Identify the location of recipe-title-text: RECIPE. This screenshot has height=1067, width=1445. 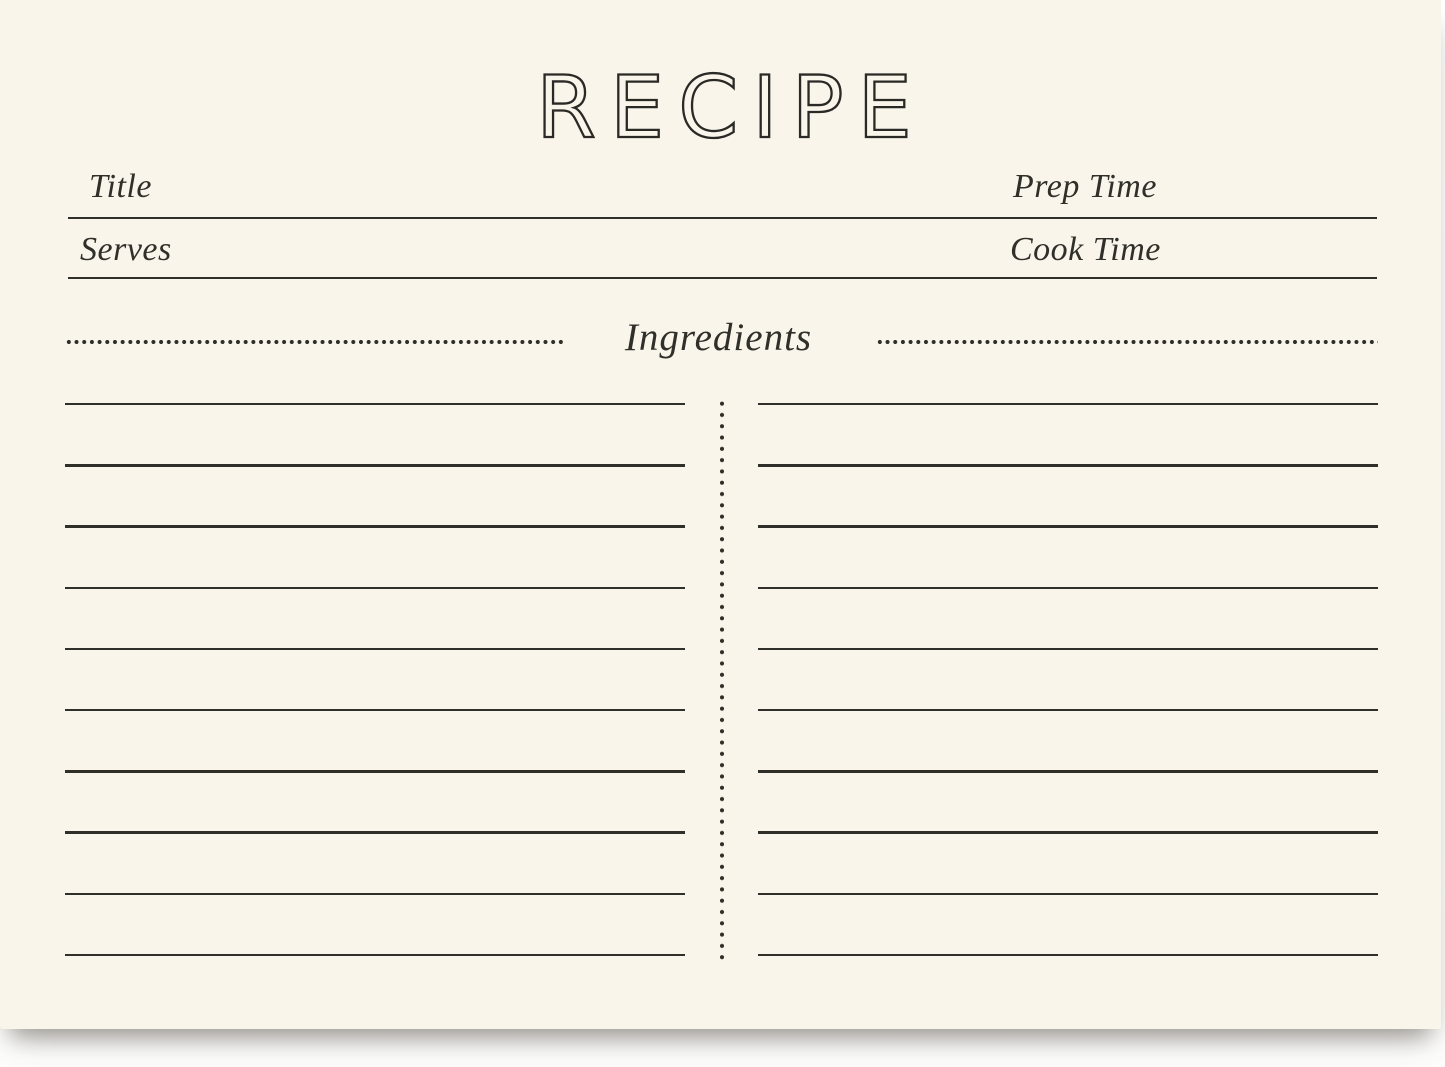
(731, 108).